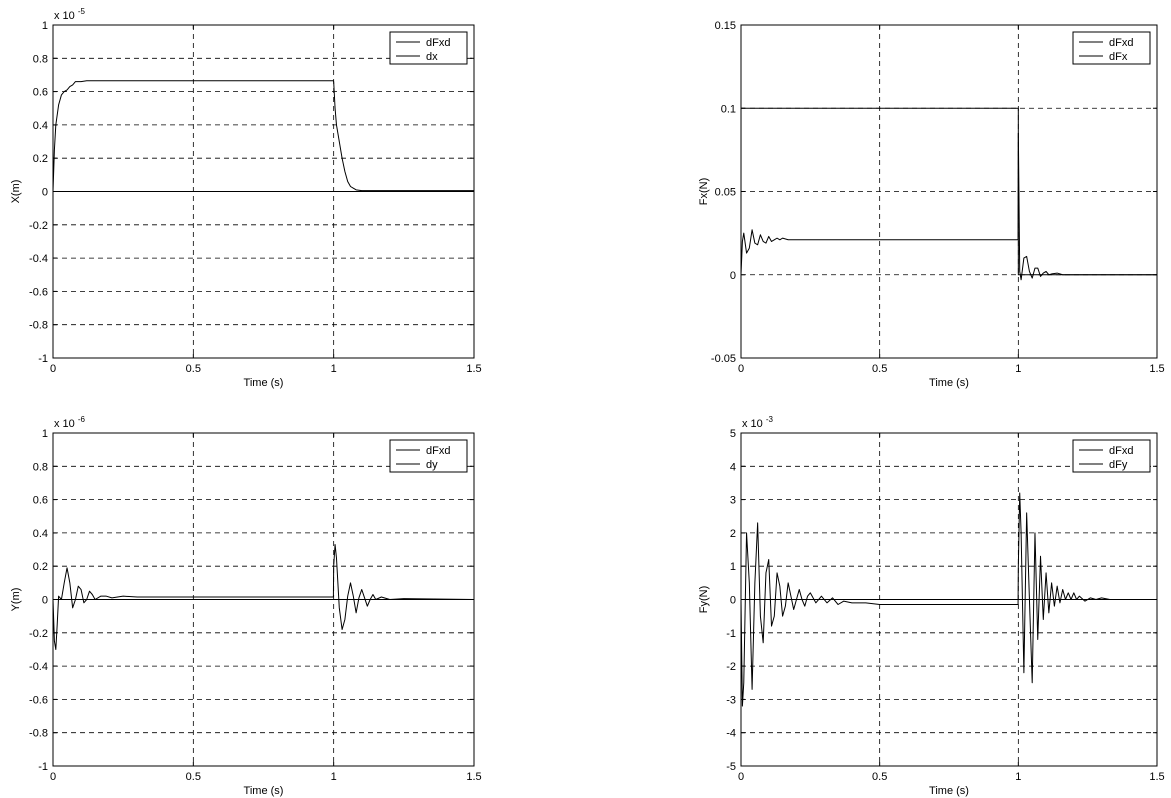 This screenshot has height=798, width=1171. Describe the element at coordinates (263, 136) in the screenshot. I see `series-line-dx` at that location.